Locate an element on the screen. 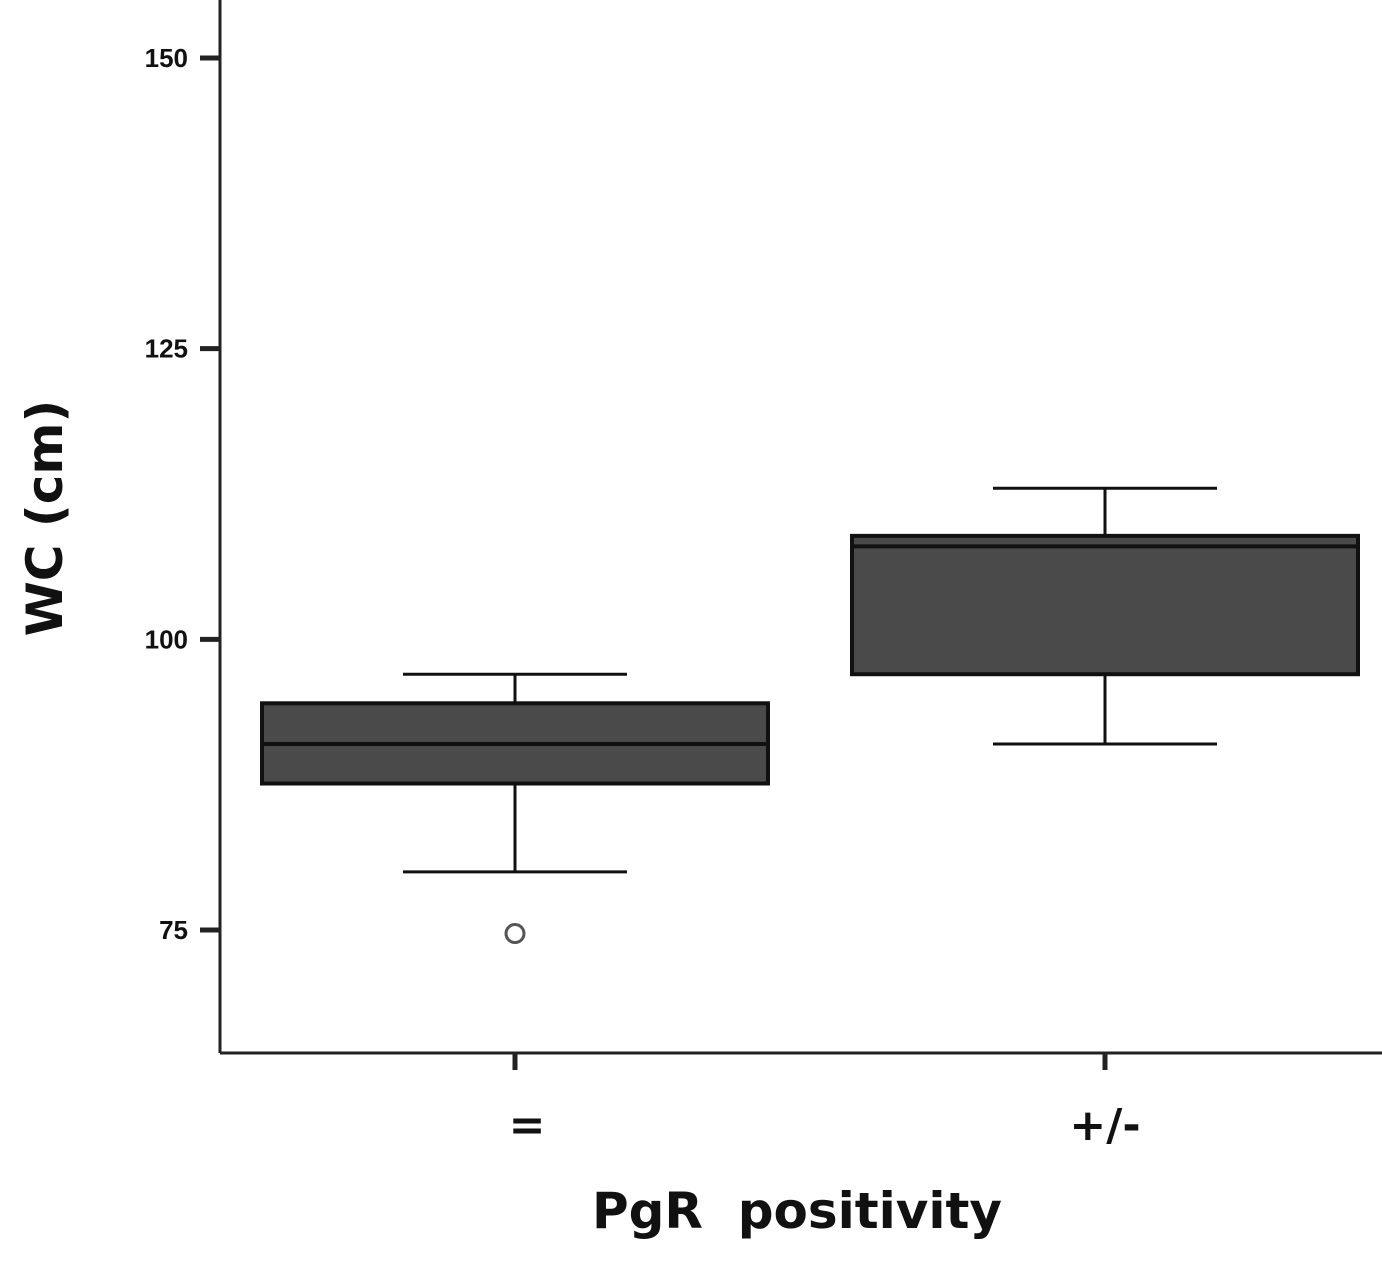 The height and width of the screenshot is (1261, 1382). y-tick-label: 100 is located at coordinates (166, 639).